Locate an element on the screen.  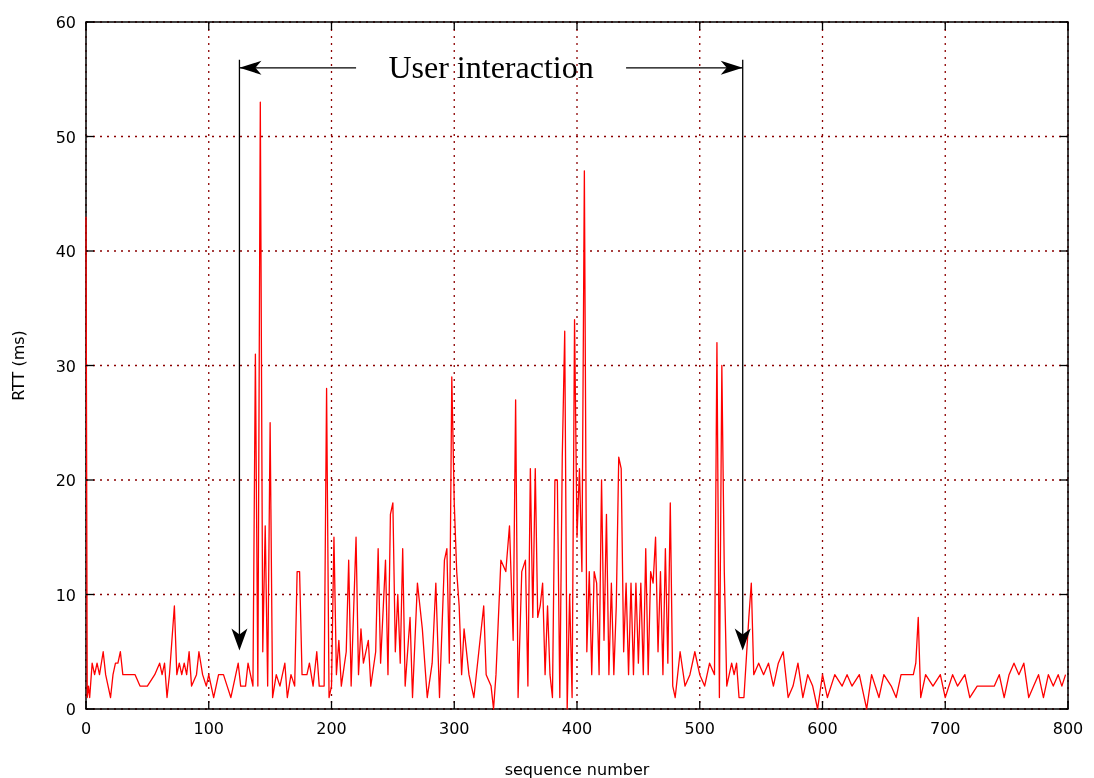
x-tick-label: 500 is located at coordinates (700, 728).